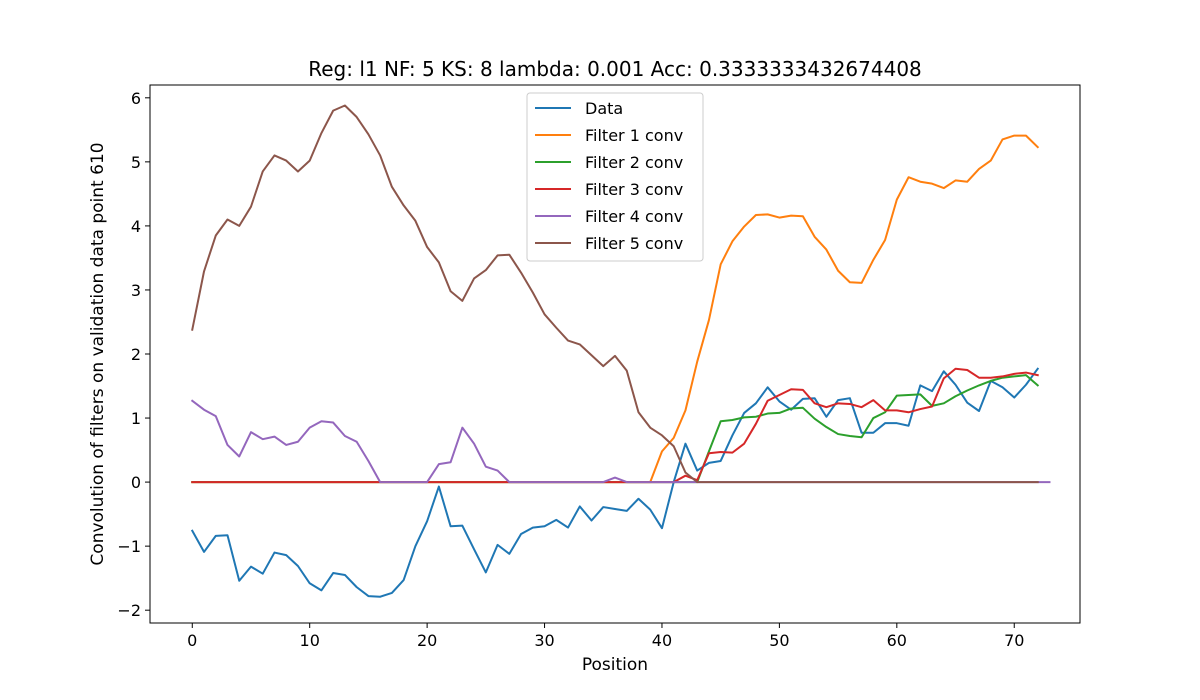 This screenshot has width=1200, height=700. I want to click on x-tick-label: 70, so click(1014, 640).